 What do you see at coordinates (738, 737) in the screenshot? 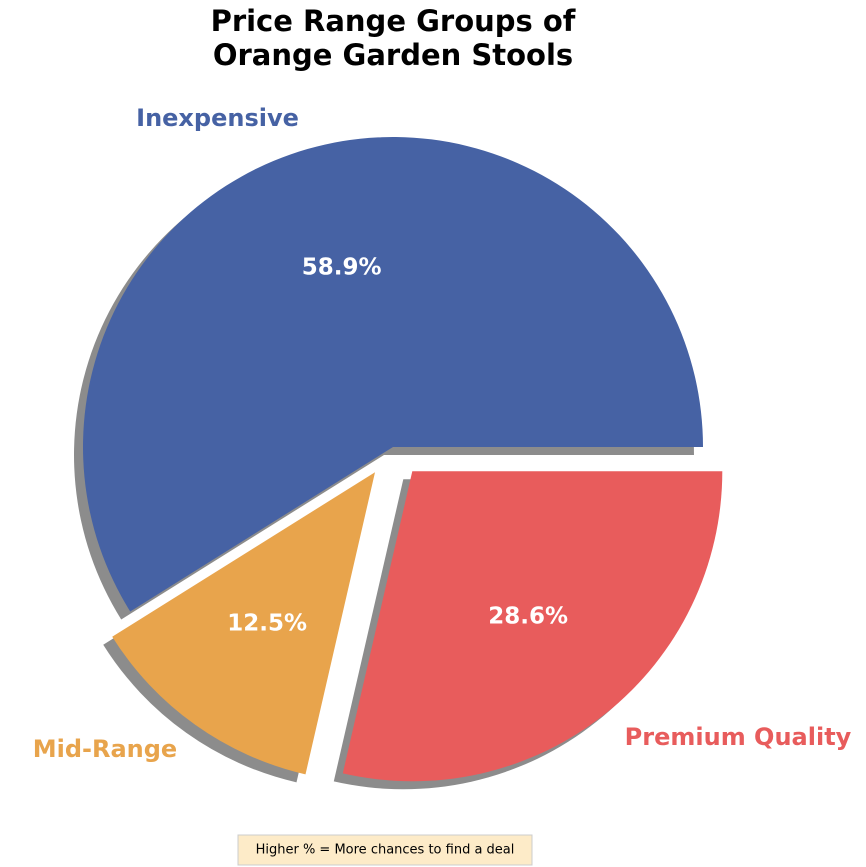
I see `category-label: Premium Quality` at bounding box center [738, 737].